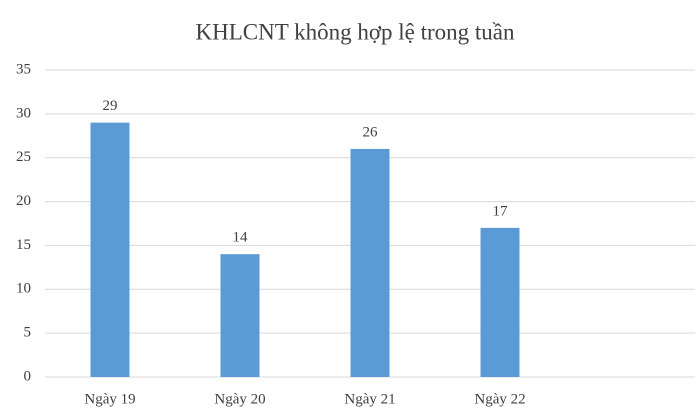  I want to click on y-tick-label: 5, so click(28, 333).